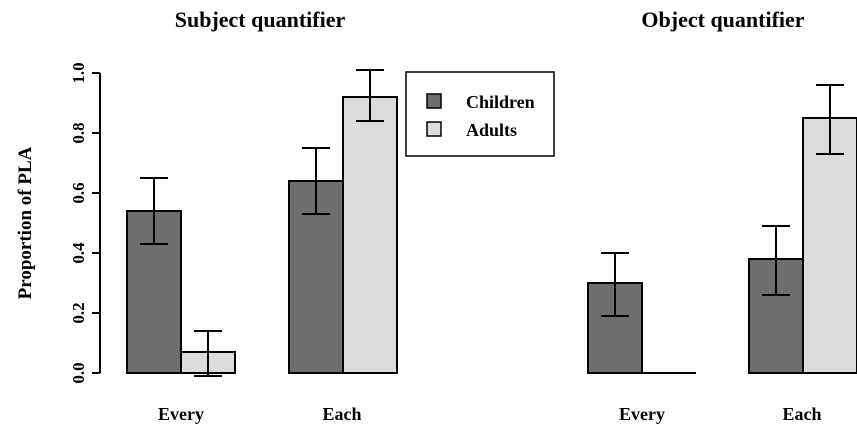 This screenshot has width=857, height=434. What do you see at coordinates (341, 414) in the screenshot?
I see `category-label-each-subject: Each` at bounding box center [341, 414].